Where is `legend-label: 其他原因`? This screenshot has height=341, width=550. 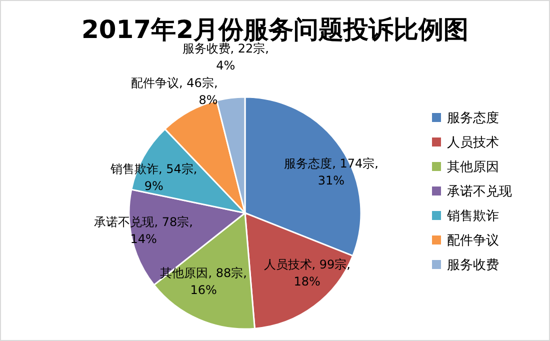 legend-label: 其他原因 is located at coordinates (473, 167).